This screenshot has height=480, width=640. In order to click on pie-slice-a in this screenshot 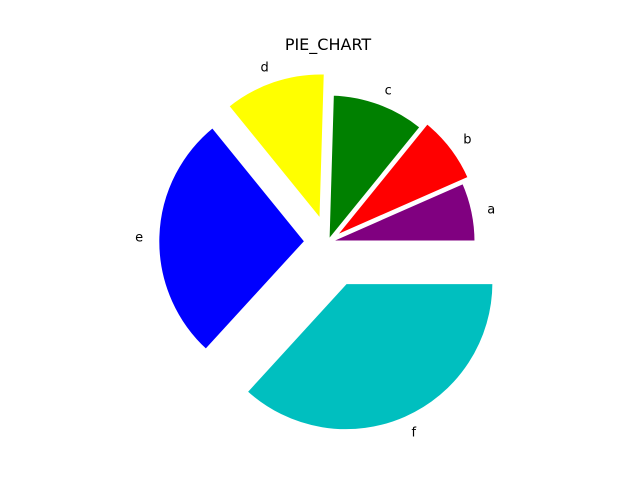, I will do `click(402, 212)`.